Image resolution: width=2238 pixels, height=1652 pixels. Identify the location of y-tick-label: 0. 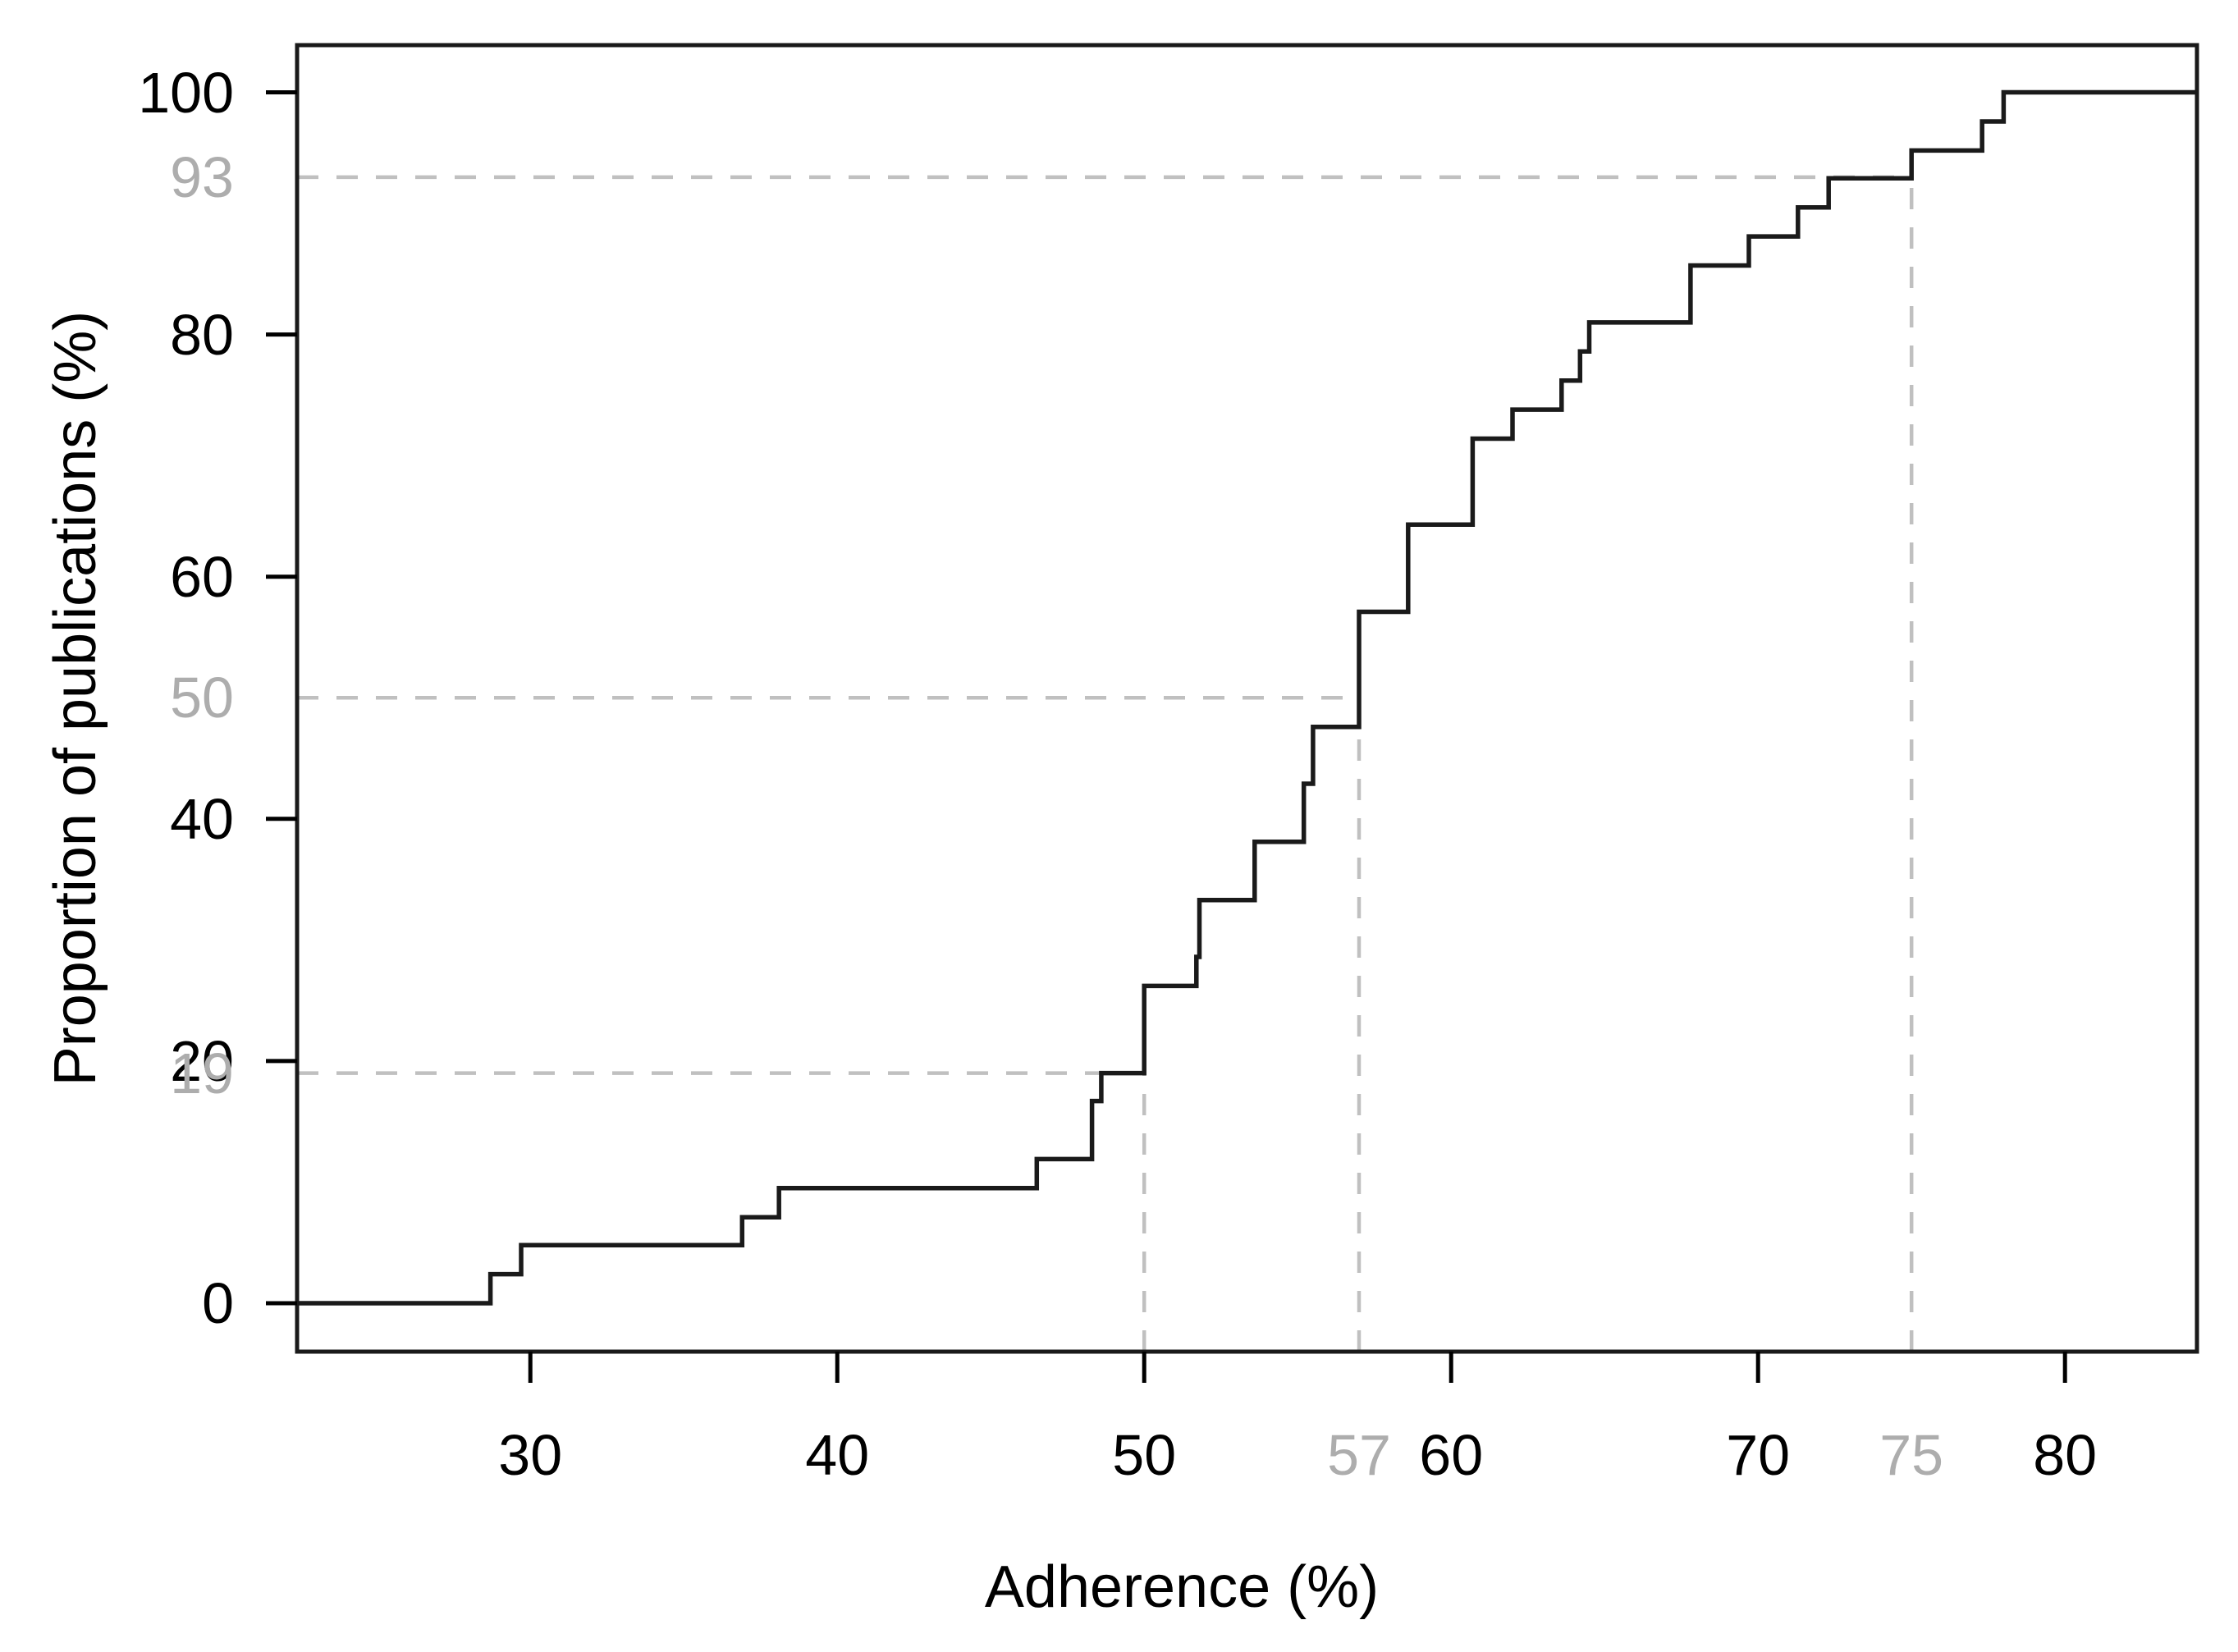
(218, 1302).